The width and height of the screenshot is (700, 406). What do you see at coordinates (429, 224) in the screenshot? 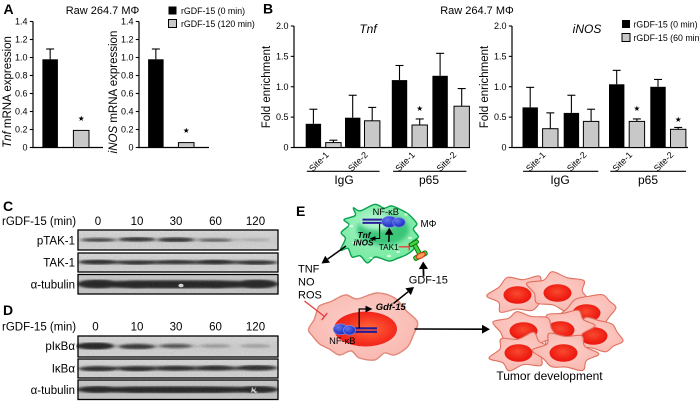
I see `svg-text: MΦ` at bounding box center [429, 224].